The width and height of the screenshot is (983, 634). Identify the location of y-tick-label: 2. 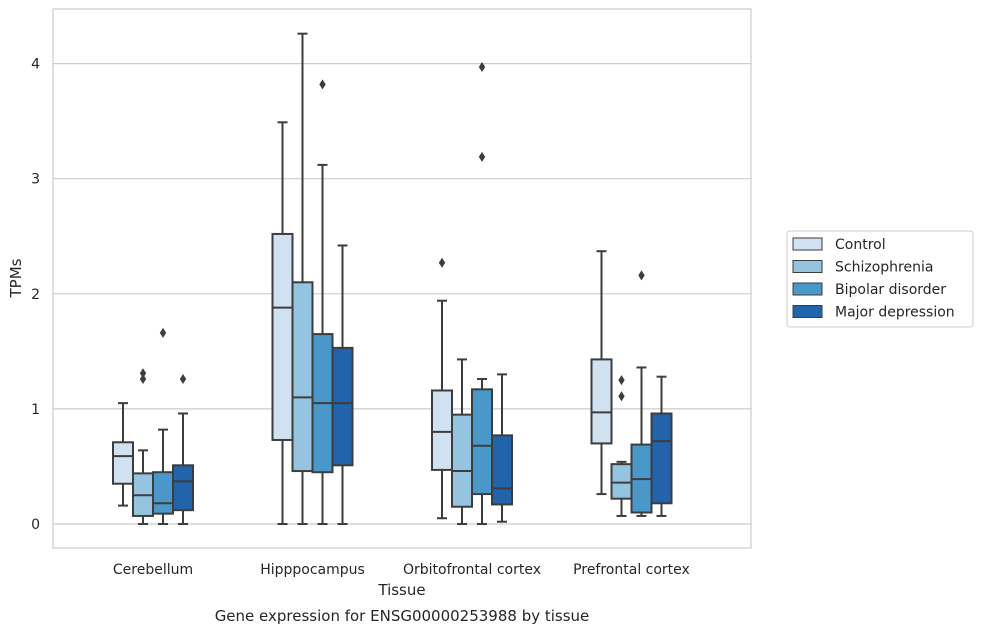
(35, 295).